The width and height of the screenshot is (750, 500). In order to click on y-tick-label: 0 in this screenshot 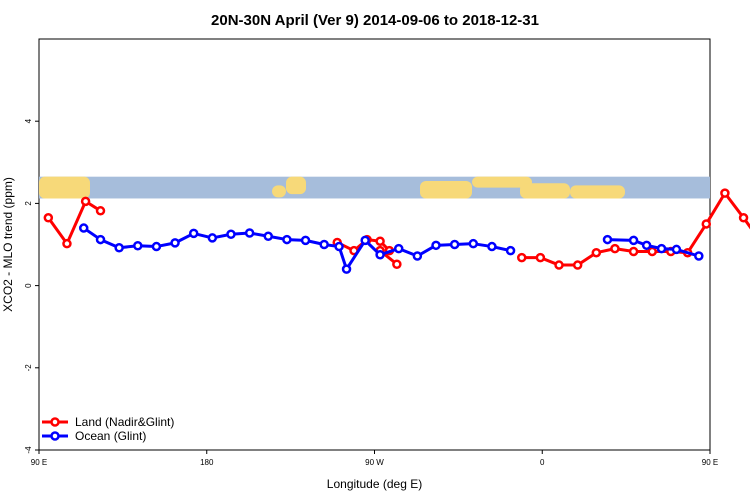, I will do `click(28, 285)`.